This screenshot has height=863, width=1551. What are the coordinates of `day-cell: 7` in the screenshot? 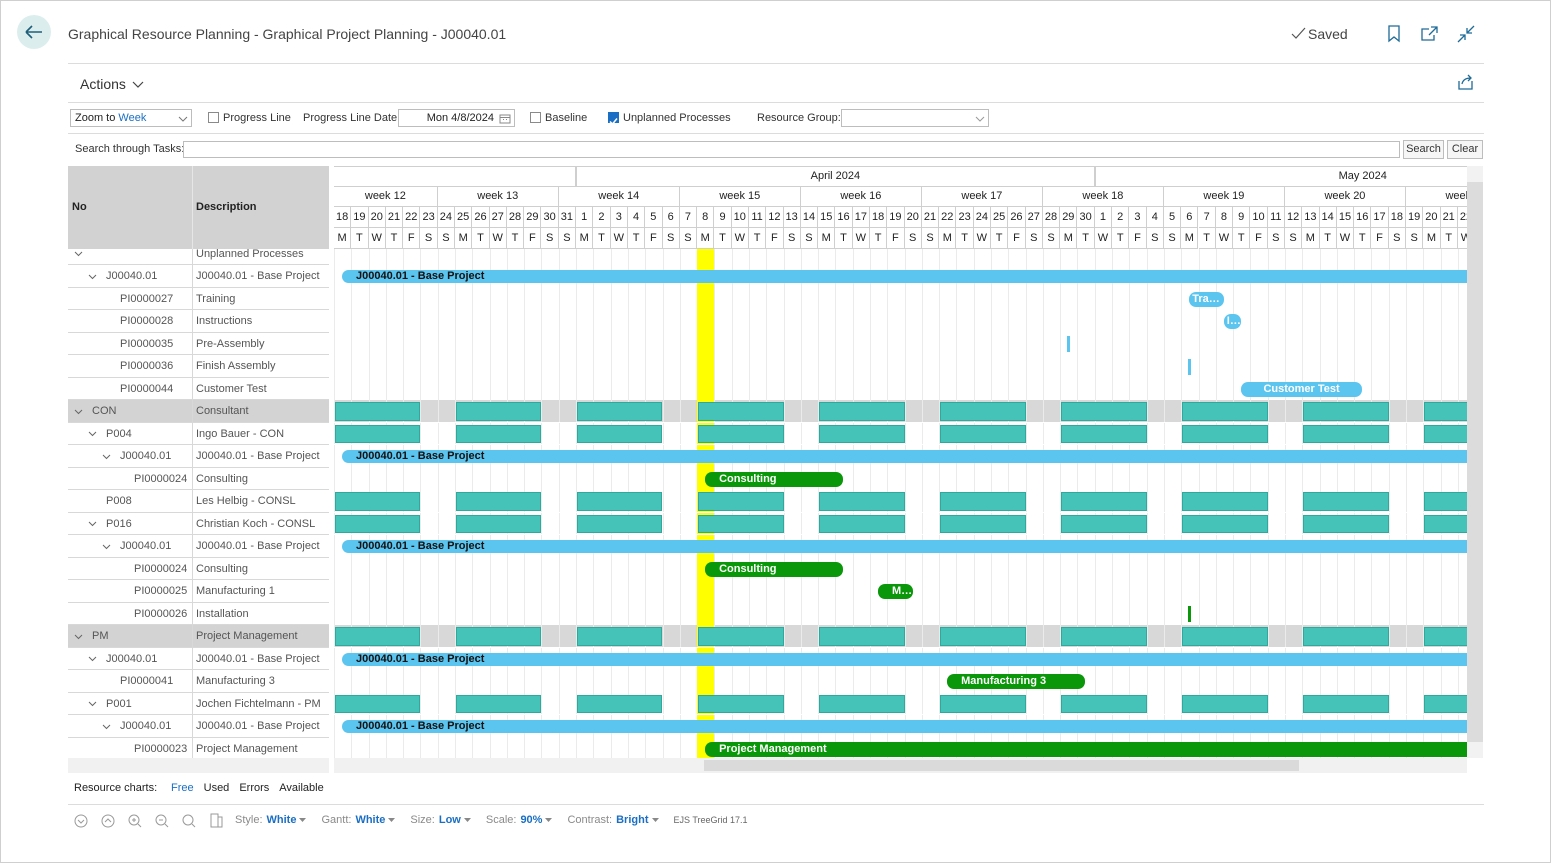 It's located at (688, 217).